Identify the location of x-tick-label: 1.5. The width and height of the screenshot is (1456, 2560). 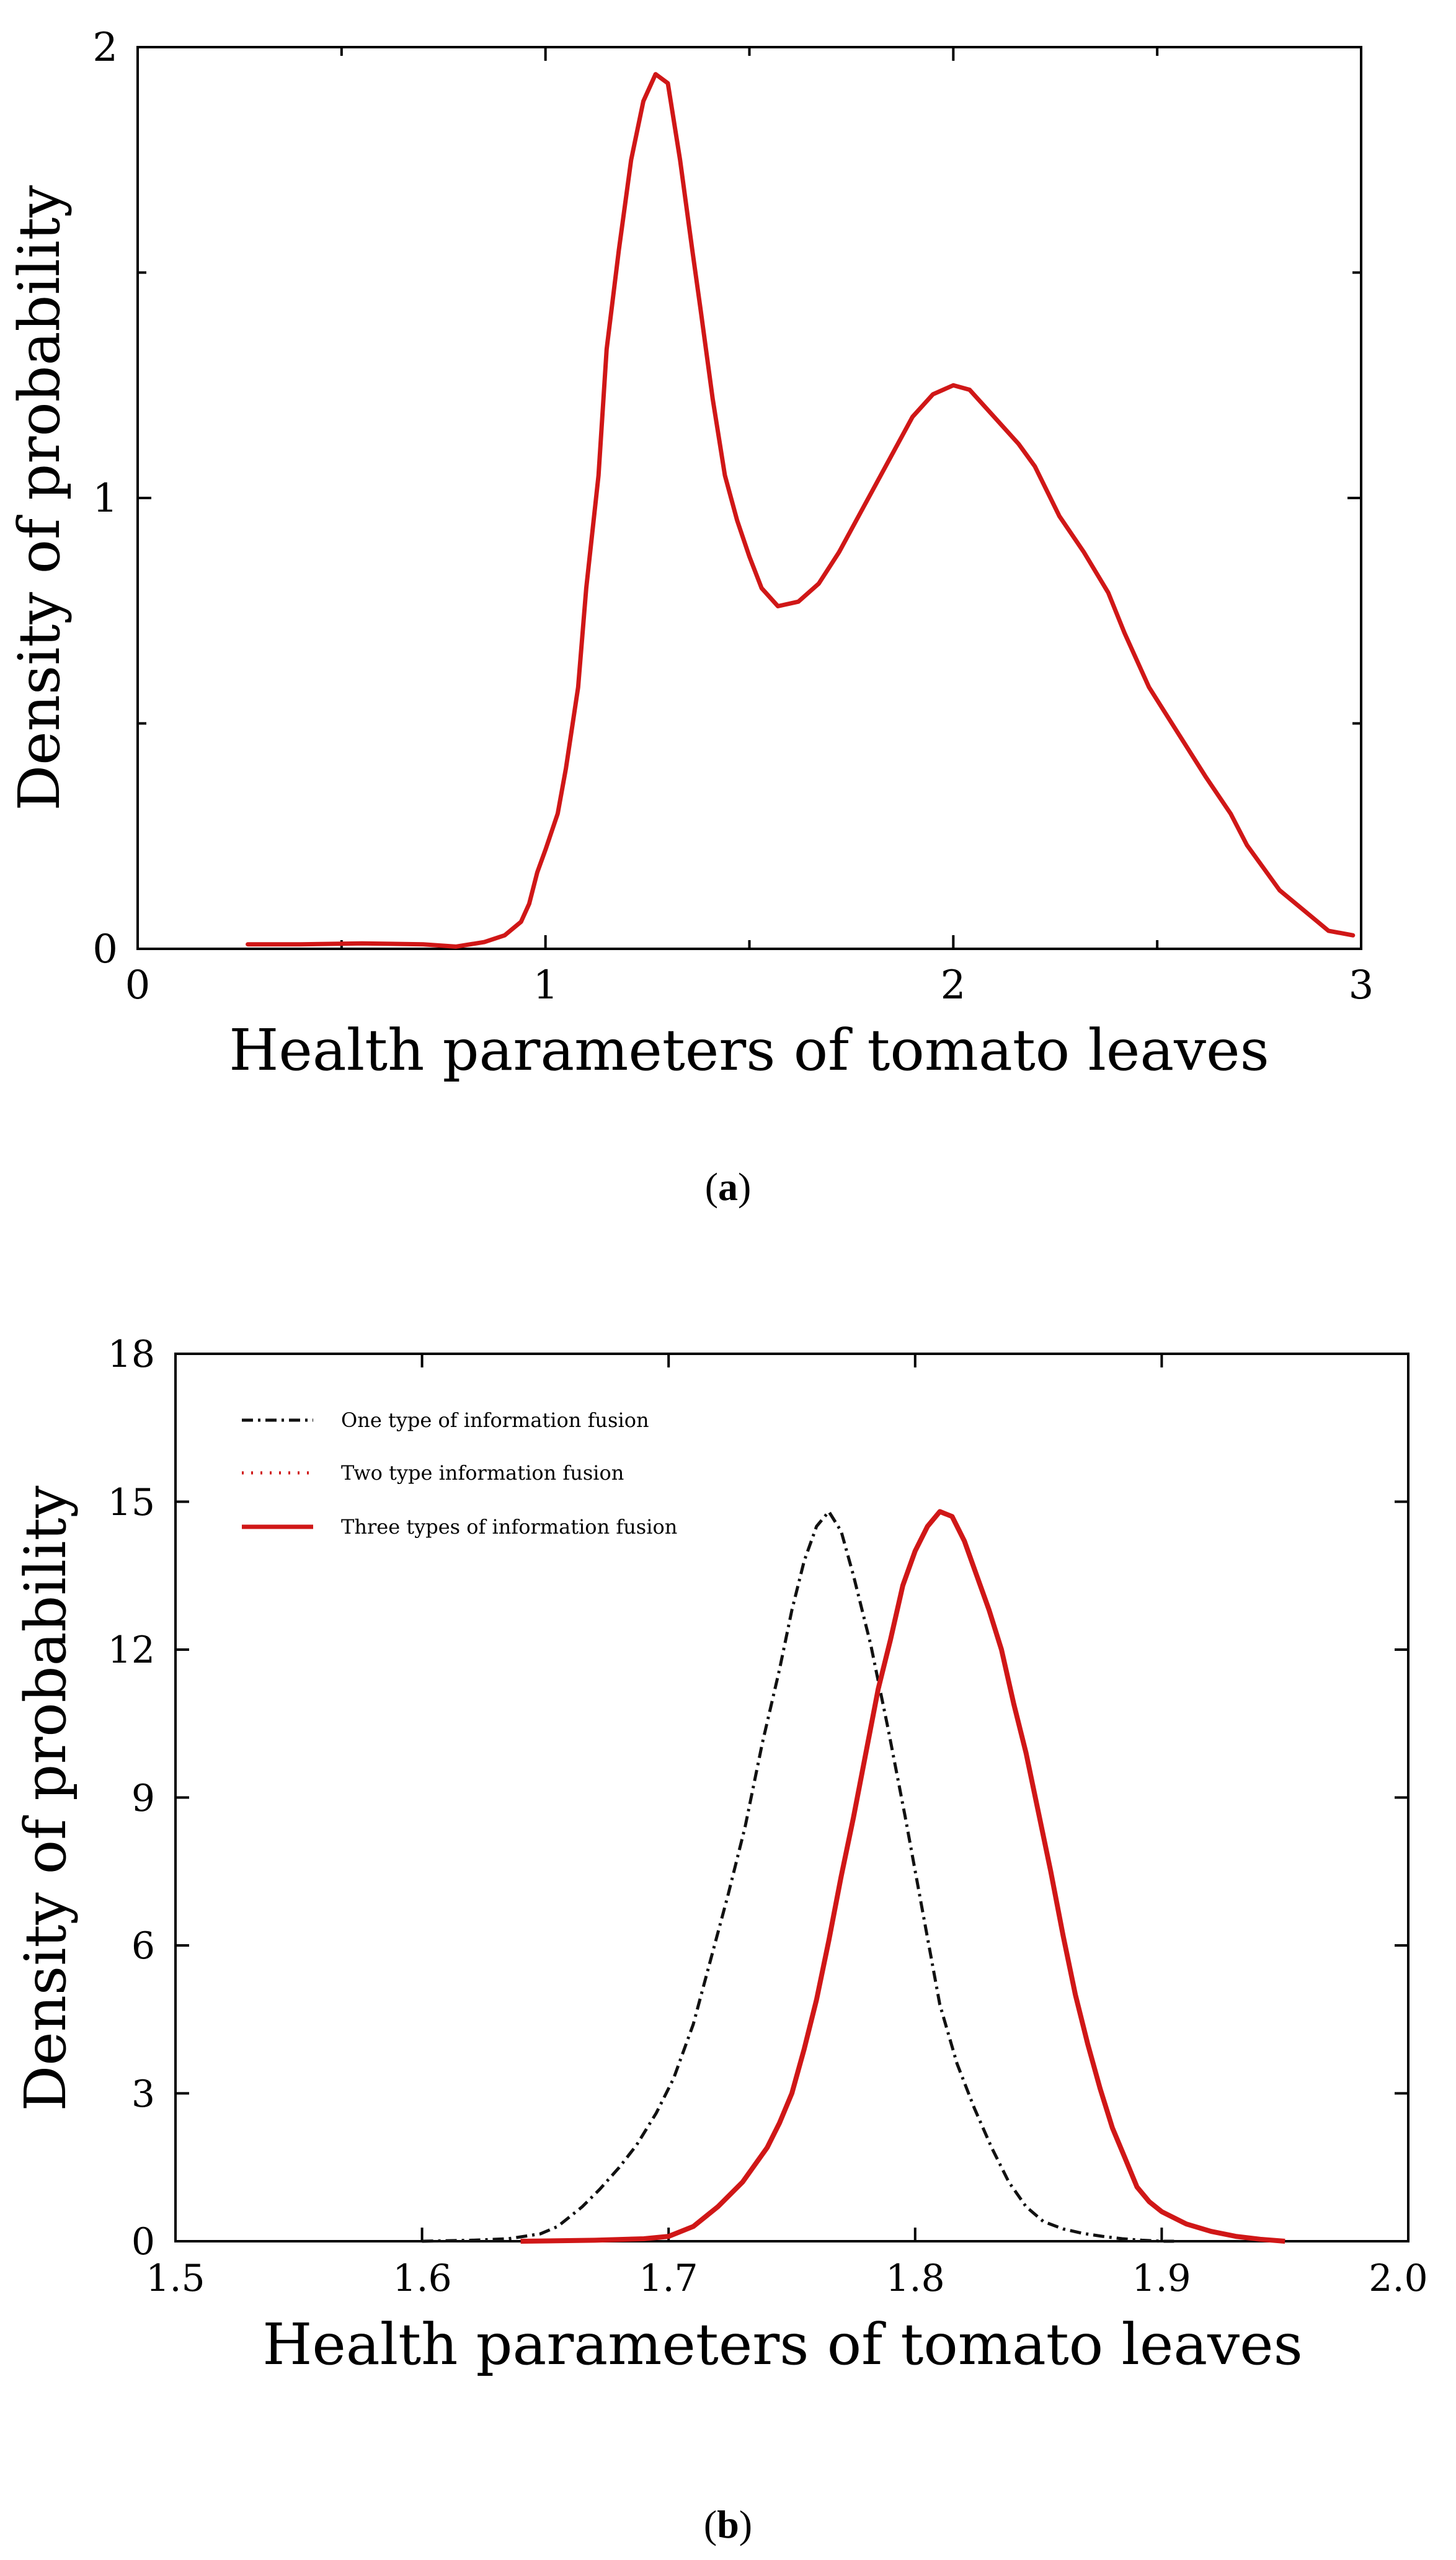
(176, 2278).